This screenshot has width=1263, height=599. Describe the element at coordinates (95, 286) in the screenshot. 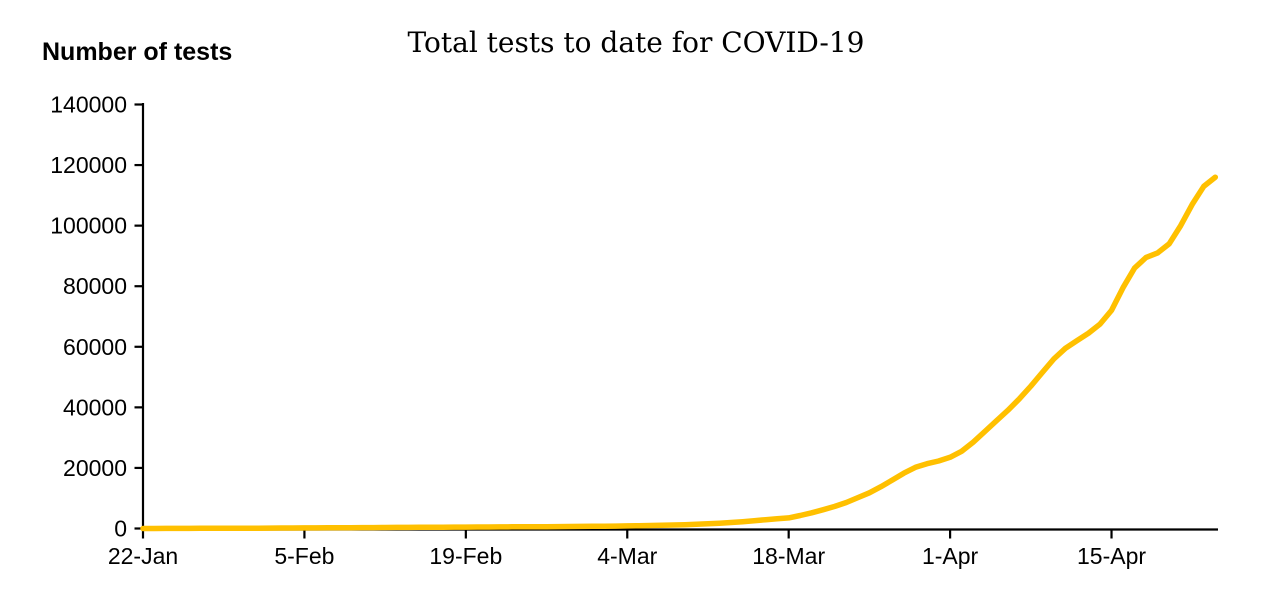

I see `y-tick-label: 80000` at that location.